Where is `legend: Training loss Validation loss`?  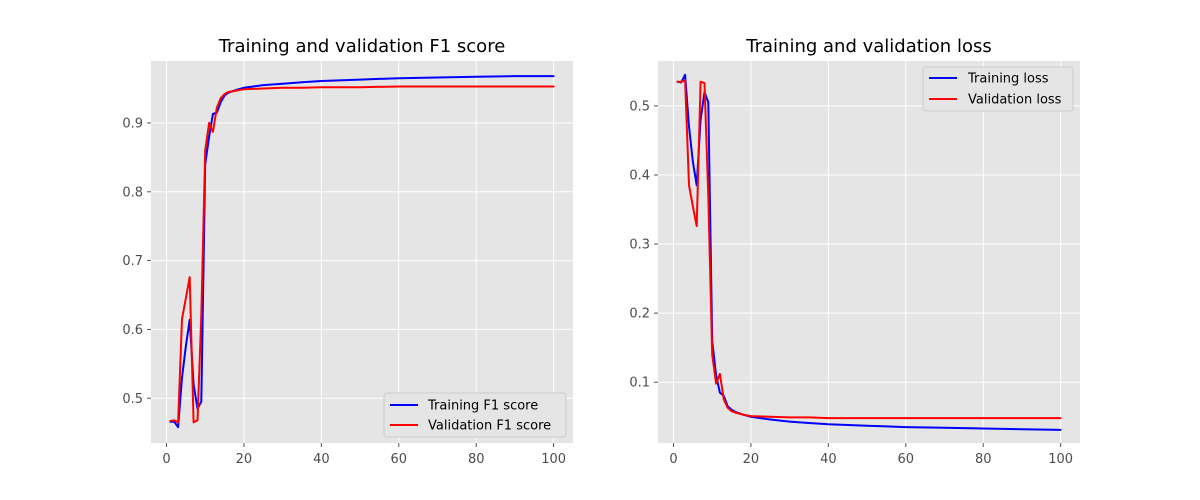 legend: Training loss Validation loss is located at coordinates (998, 89).